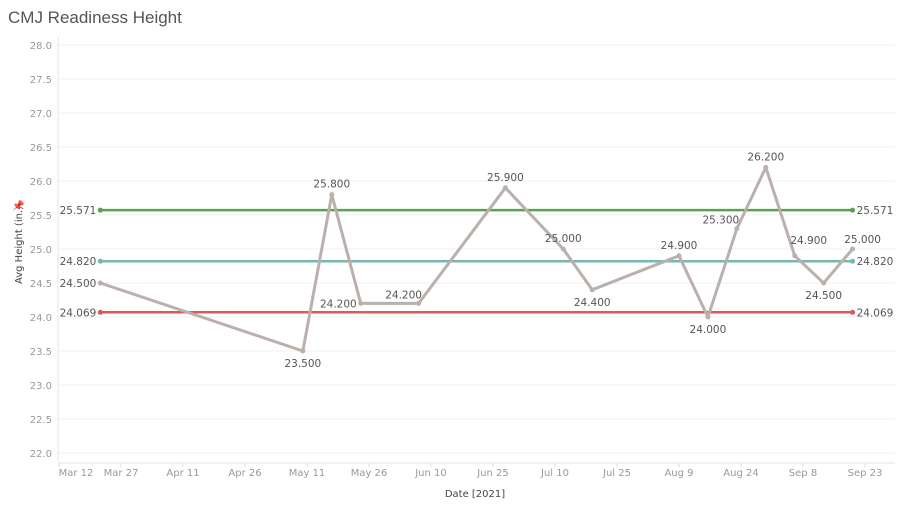 The height and width of the screenshot is (511, 900). I want to click on y-tick-label: 25.0, so click(41, 250).